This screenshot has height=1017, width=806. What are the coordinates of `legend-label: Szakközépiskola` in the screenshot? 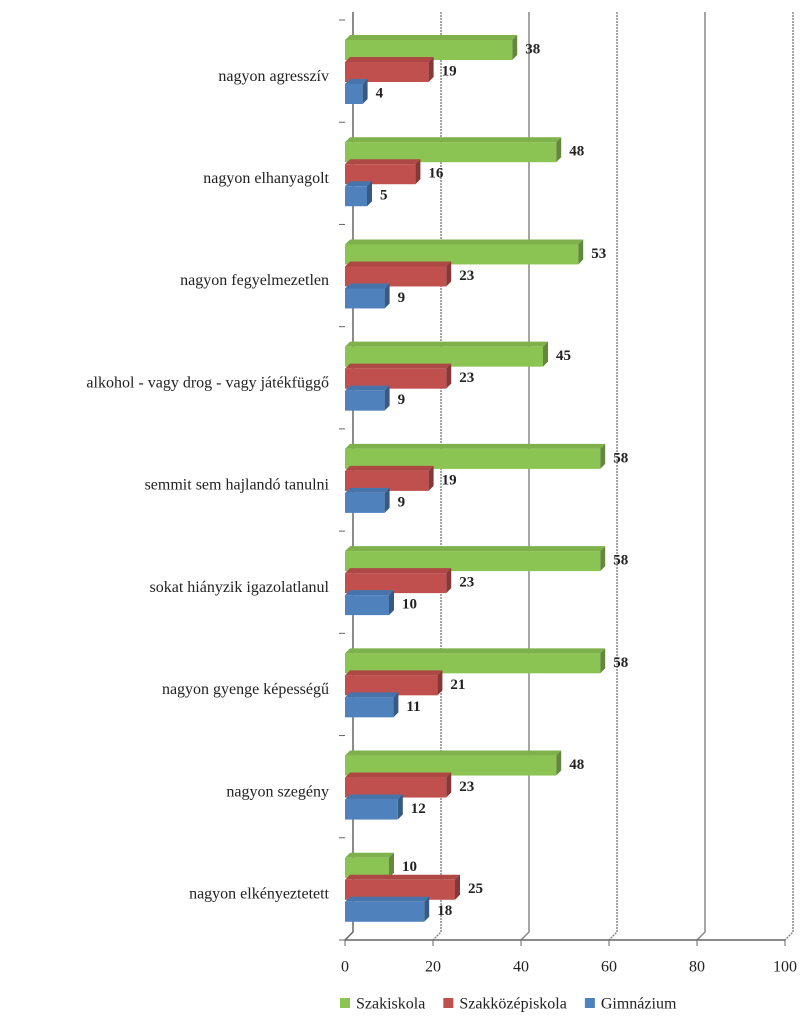 It's located at (513, 1004).